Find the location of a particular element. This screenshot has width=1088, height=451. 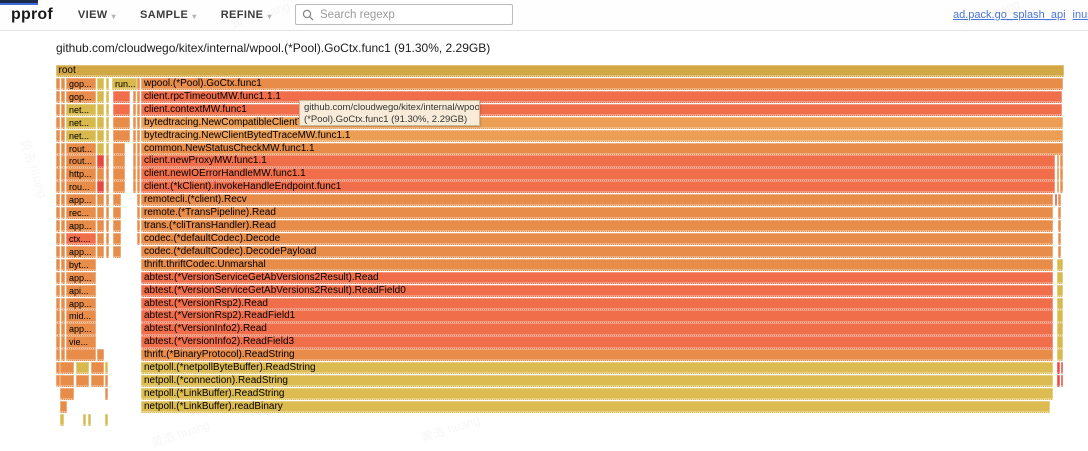

profile-link-sample-type: inuse_sp is located at coordinates (1080, 15).